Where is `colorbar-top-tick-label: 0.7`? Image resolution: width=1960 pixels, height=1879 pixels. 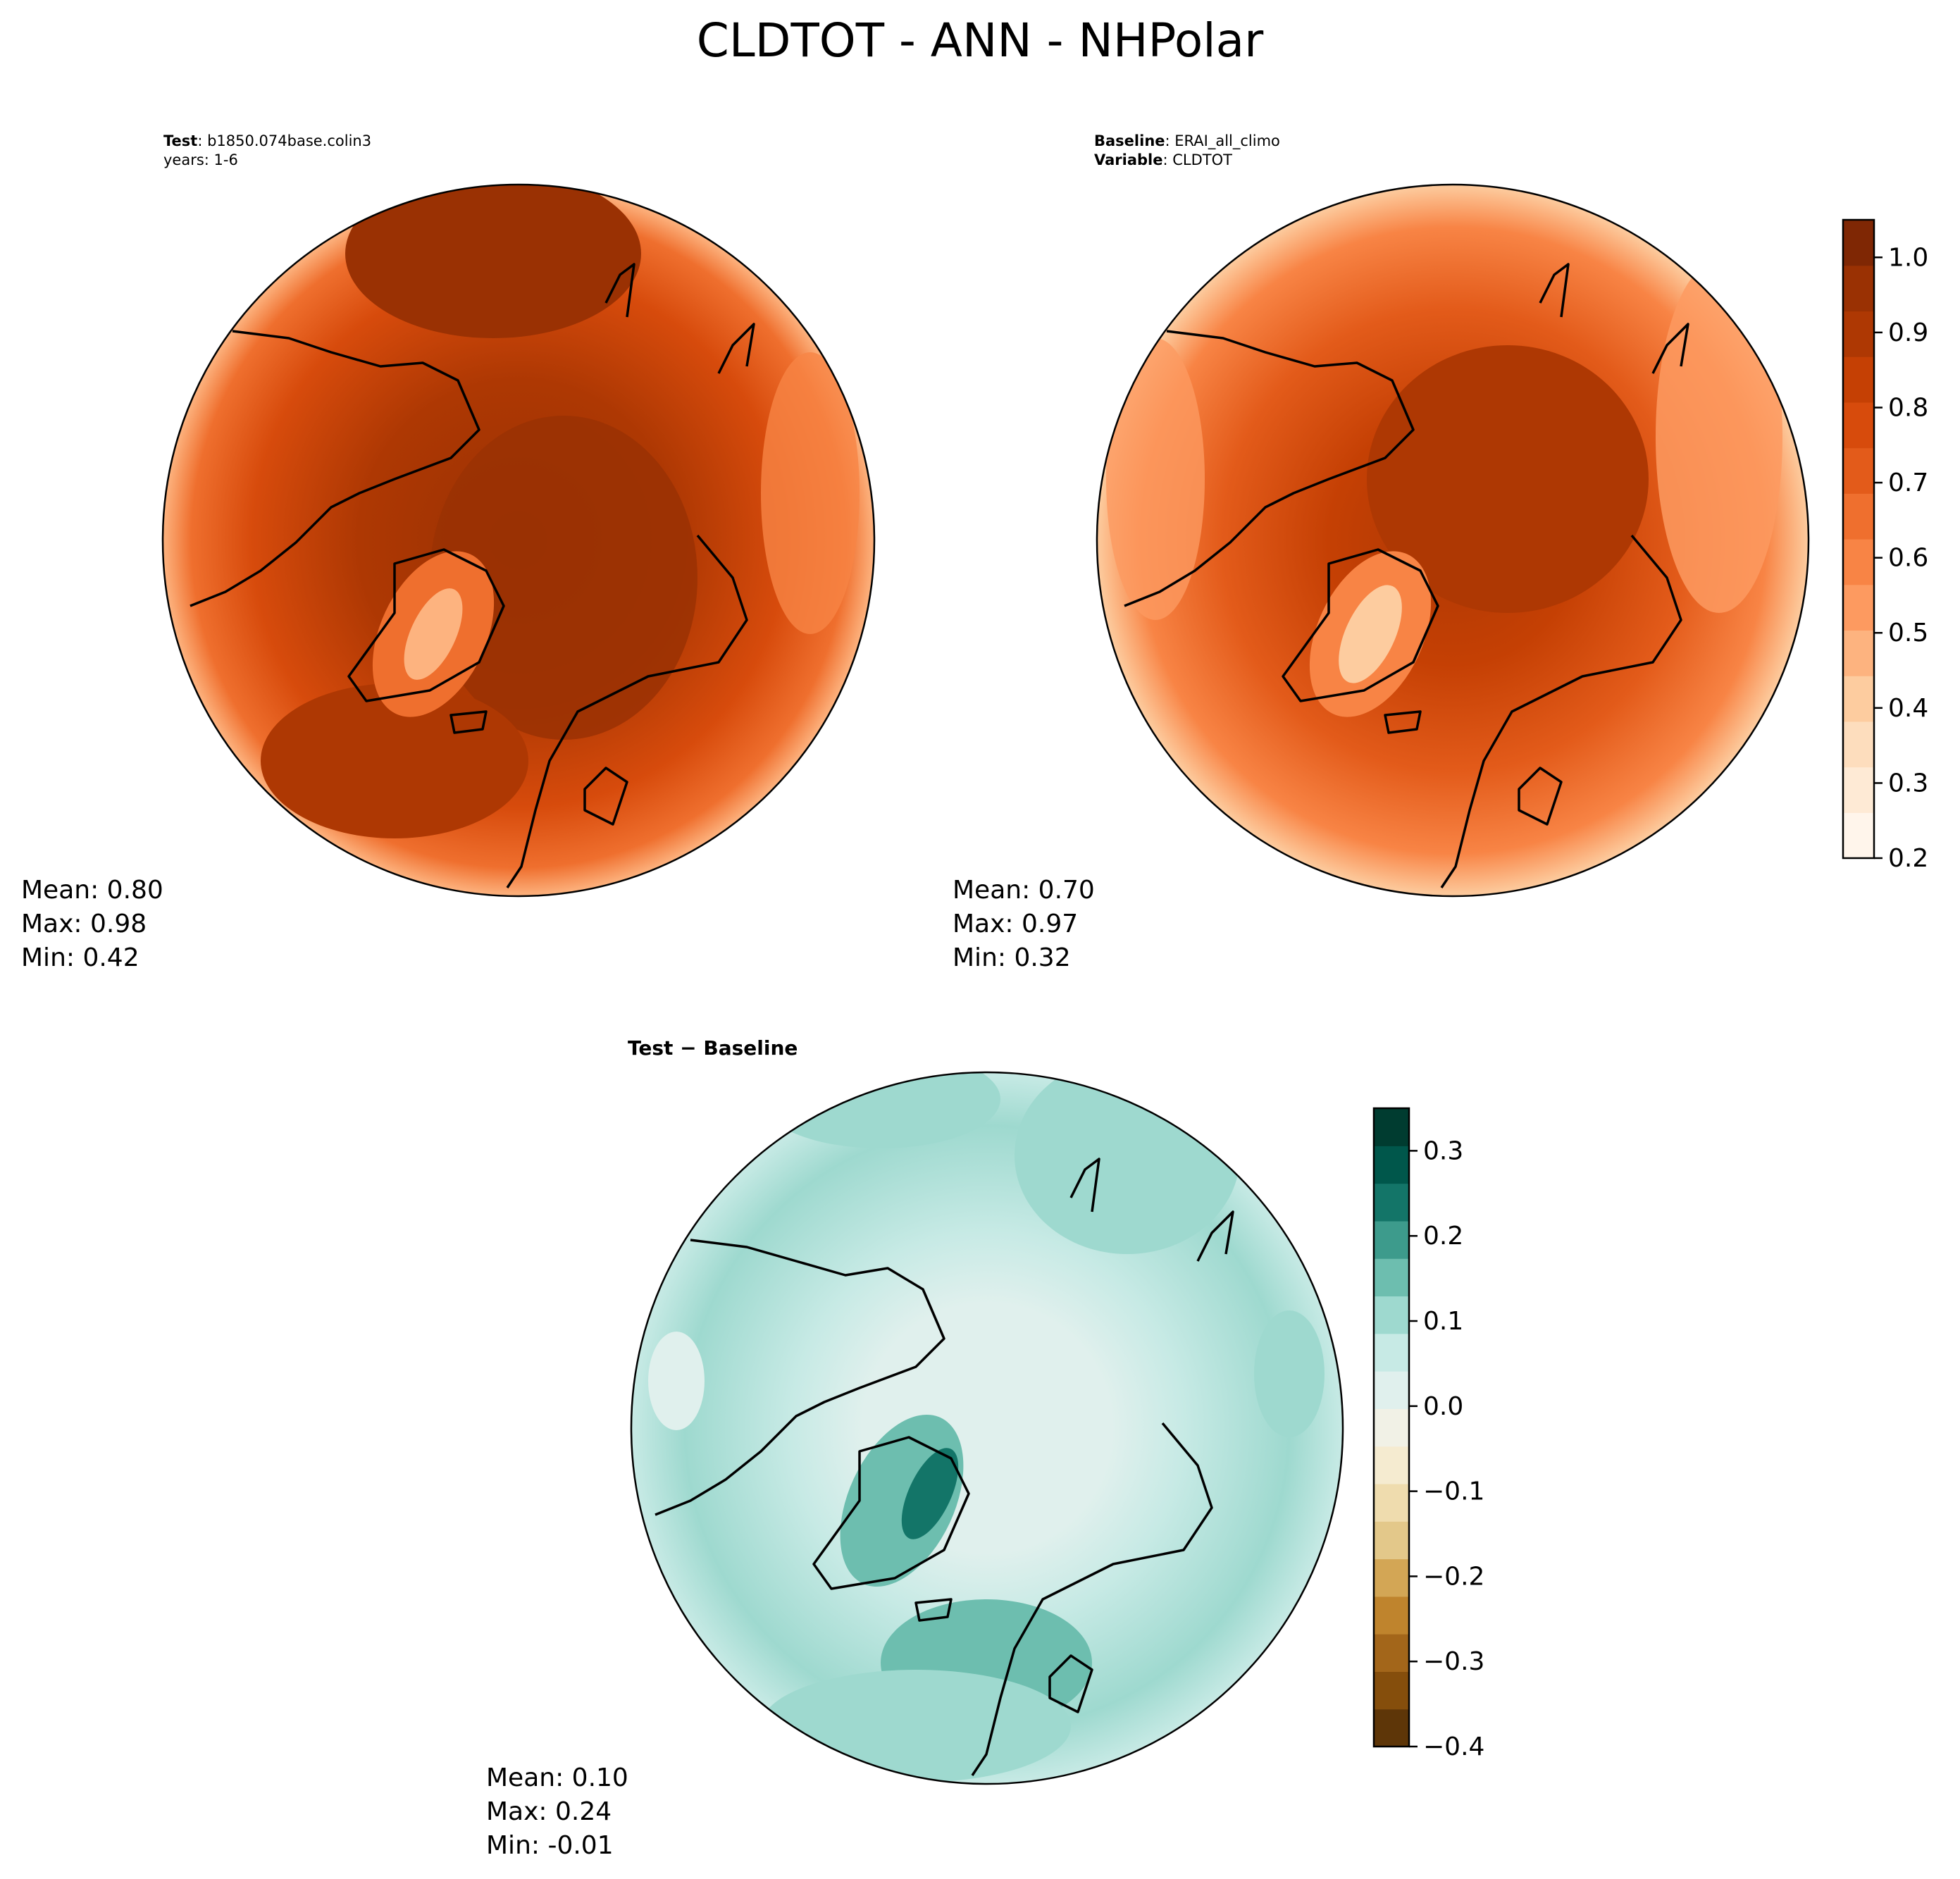 colorbar-top-tick-label: 0.7 is located at coordinates (1908, 483).